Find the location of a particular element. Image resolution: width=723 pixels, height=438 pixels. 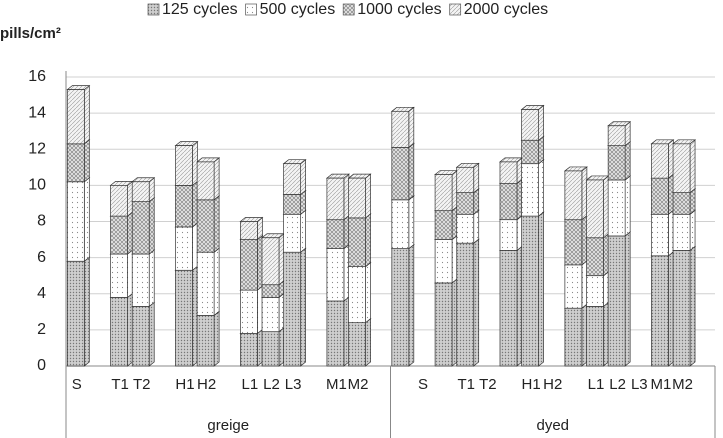

y-tick-label: 4 is located at coordinates (41, 293).